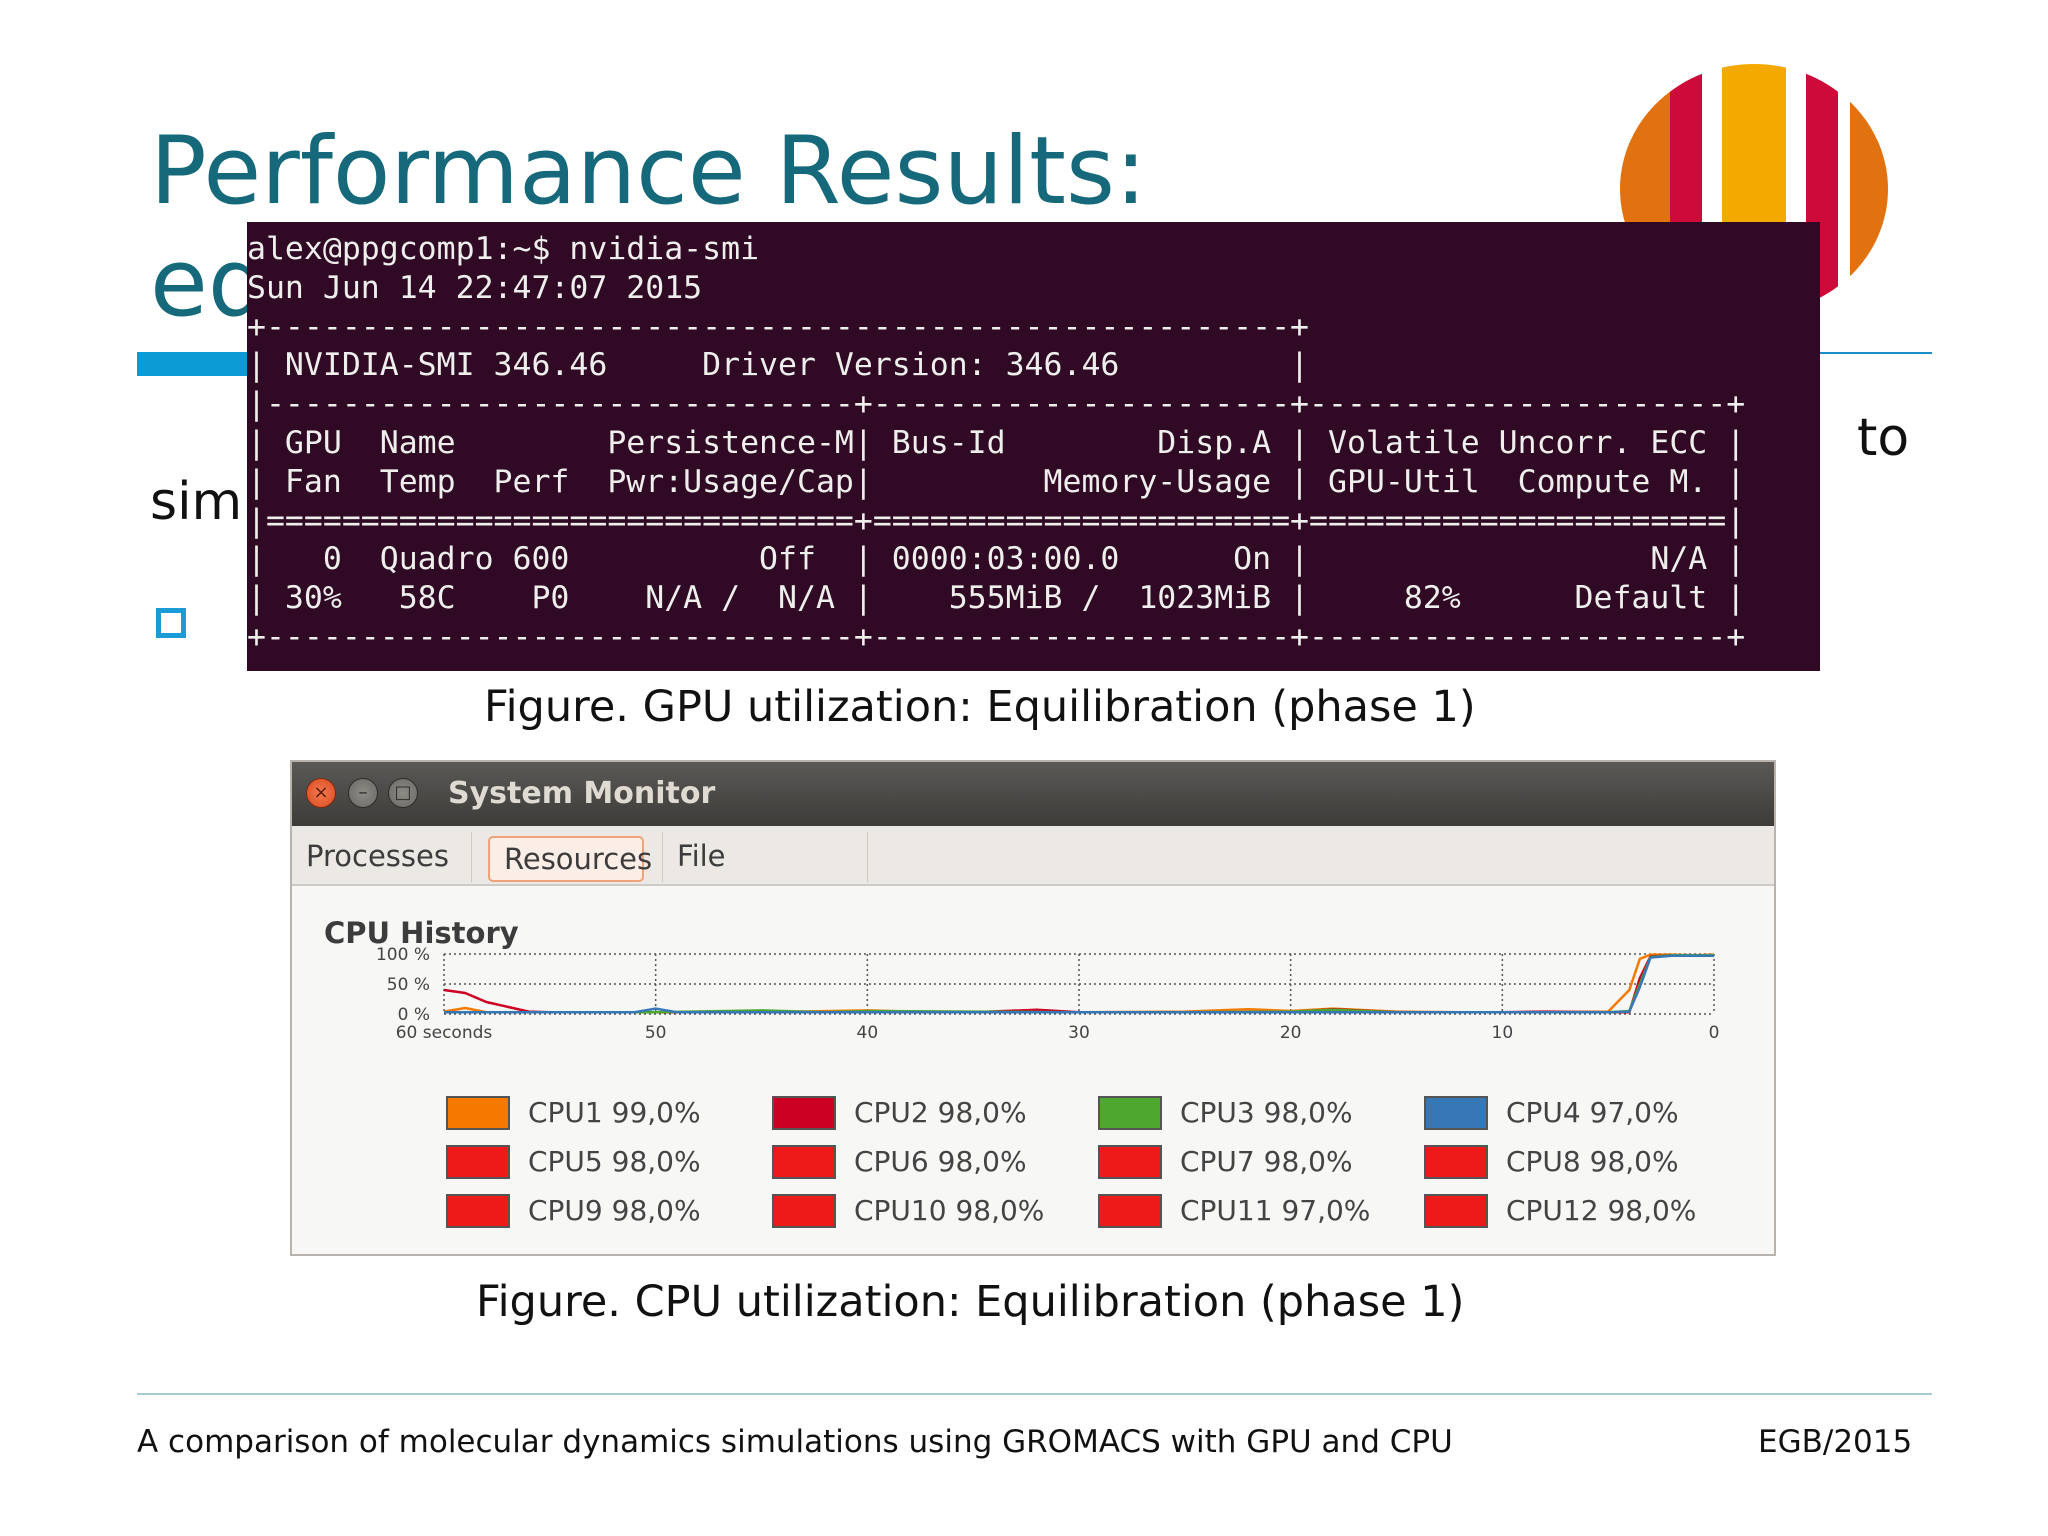  I want to click on legend-item-cpu10: CPU10 98,0%, so click(932, 1214).